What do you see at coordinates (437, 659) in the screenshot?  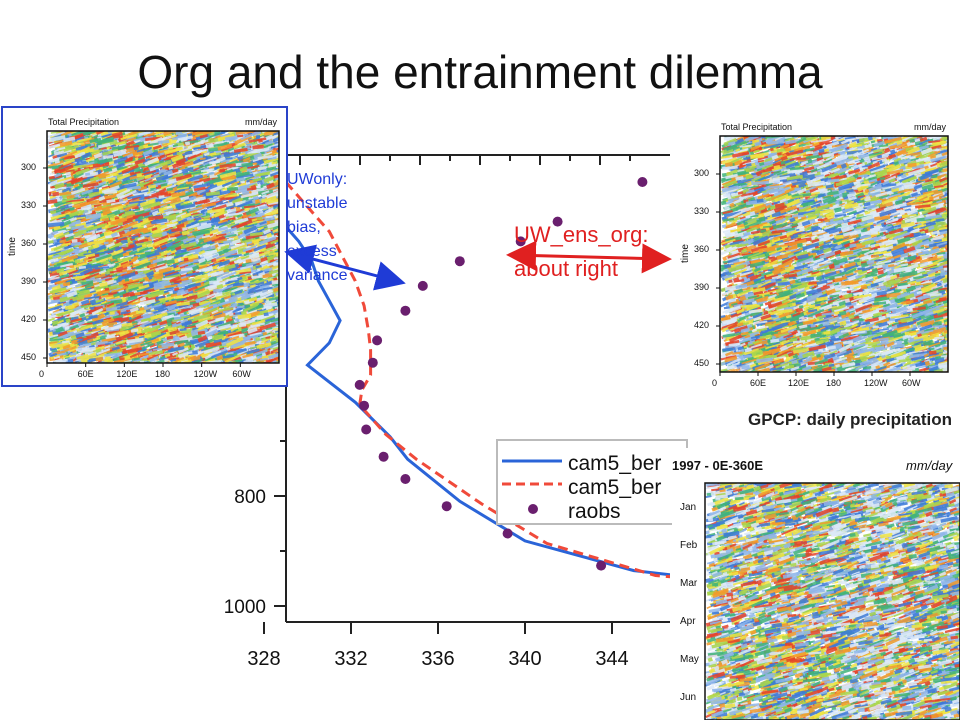 I see `profile-x-tick-label: 336` at bounding box center [437, 659].